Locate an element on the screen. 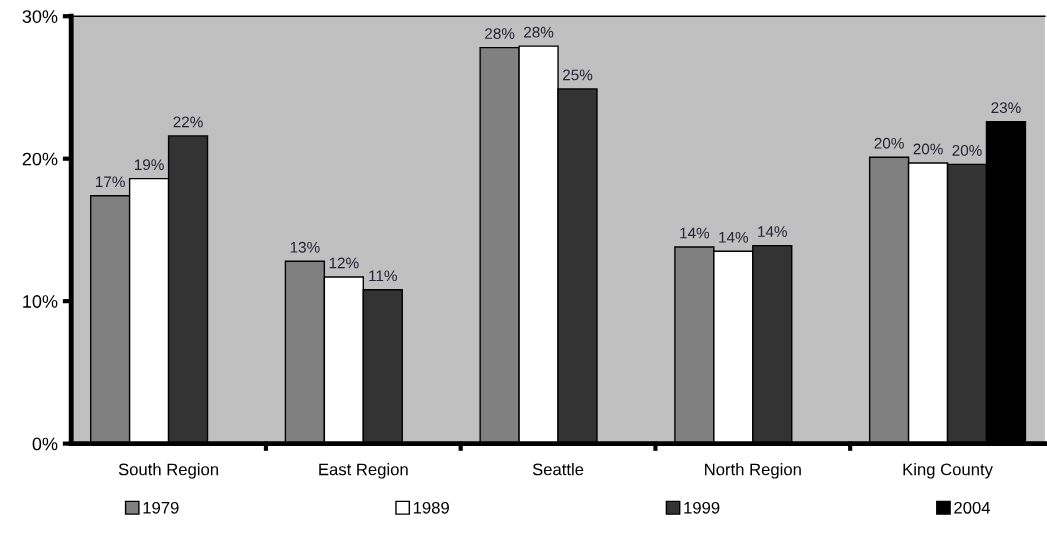 The height and width of the screenshot is (541, 1047). legend-label: 1979 is located at coordinates (161, 507).